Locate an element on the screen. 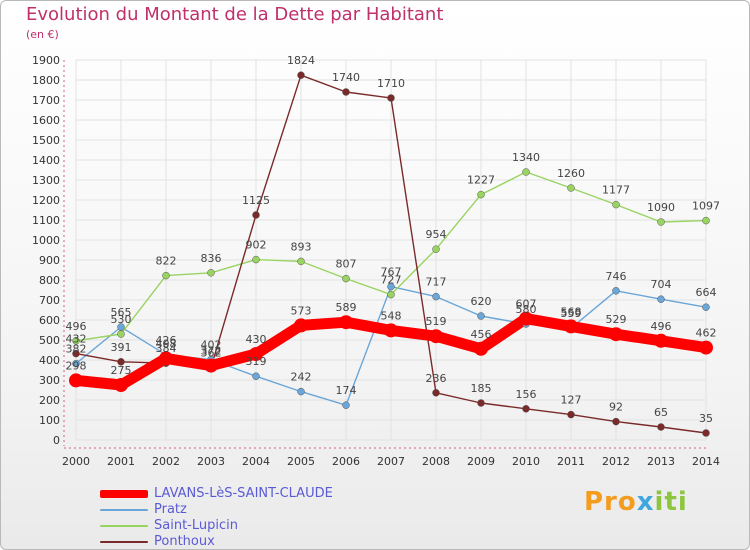  data-label: 893 is located at coordinates (301, 246).